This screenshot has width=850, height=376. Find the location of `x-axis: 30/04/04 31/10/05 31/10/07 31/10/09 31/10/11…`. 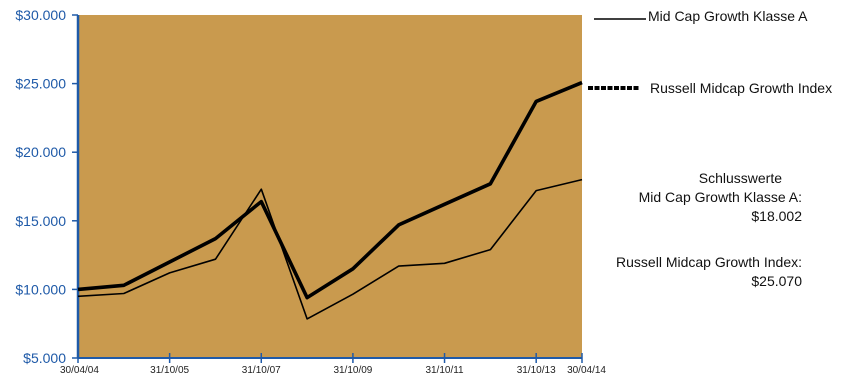

x-axis: 30/04/04 31/10/05 31/10/07 31/10/09 31/10/11… is located at coordinates (333, 364).